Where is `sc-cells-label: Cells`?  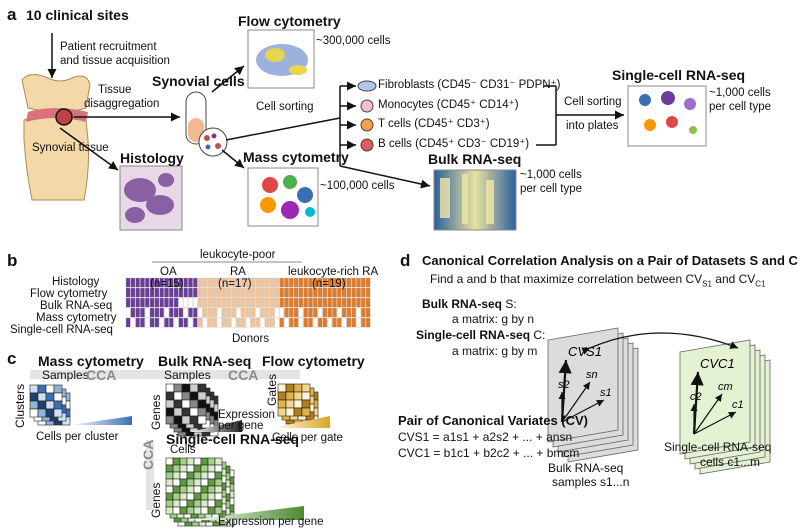 sc-cells-label: Cells is located at coordinates (183, 450).